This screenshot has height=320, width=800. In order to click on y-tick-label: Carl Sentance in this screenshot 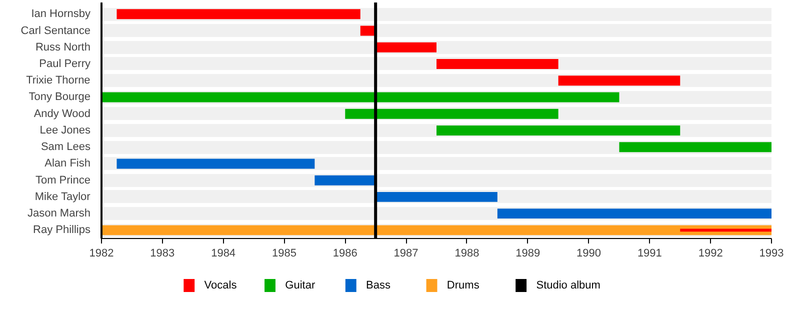, I will do `click(55, 30)`.